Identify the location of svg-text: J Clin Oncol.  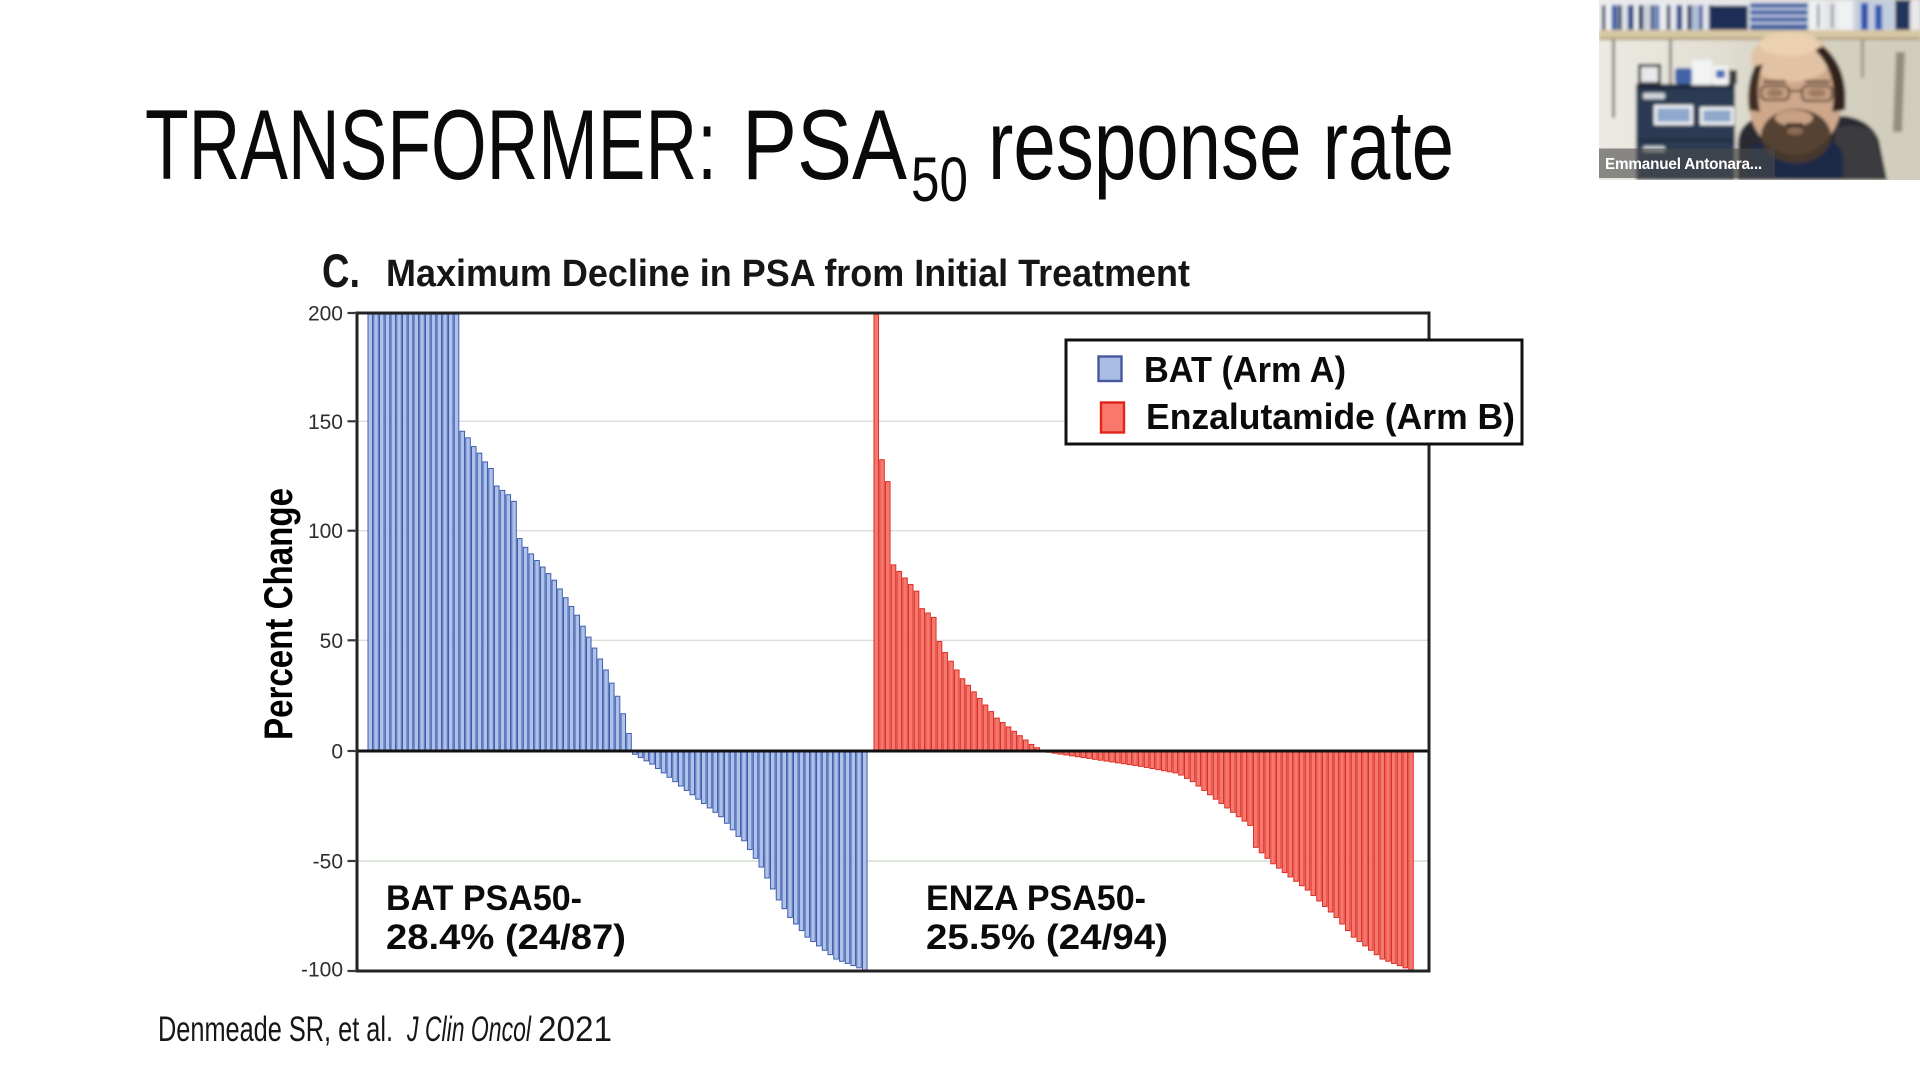
(468, 1029).